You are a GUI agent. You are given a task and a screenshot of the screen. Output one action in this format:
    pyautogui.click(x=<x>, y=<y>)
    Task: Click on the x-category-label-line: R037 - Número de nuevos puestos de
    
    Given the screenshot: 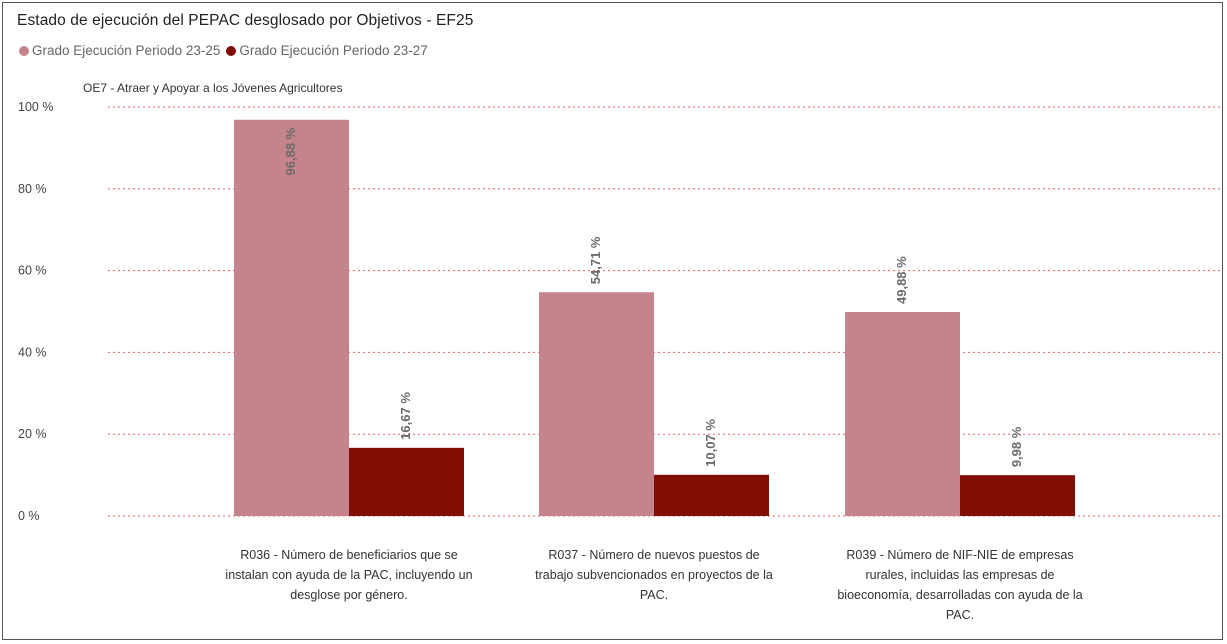 What is the action you would take?
    pyautogui.click(x=654, y=555)
    